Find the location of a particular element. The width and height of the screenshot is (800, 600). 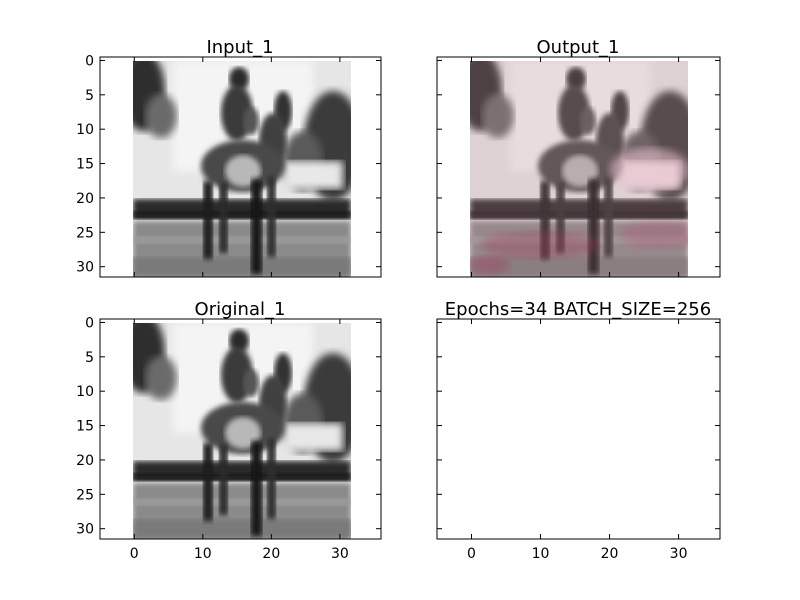

subplot-output-1: Output_1 is located at coordinates (578, 157).